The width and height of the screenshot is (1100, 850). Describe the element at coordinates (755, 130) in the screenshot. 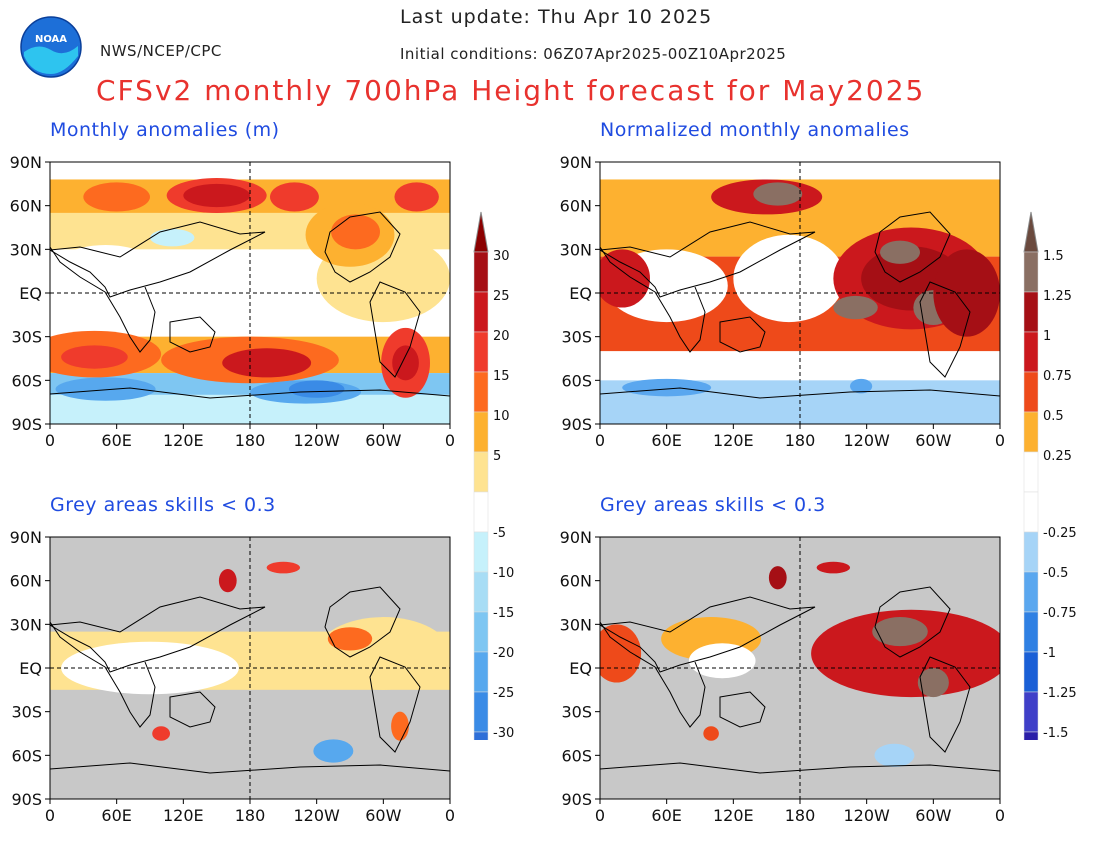

I see `panel-title-normalized: Normalized monthly anomalies` at that location.